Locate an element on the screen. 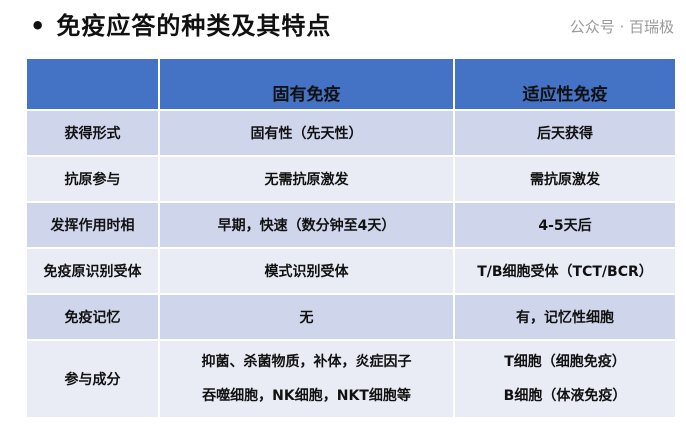  innate-cell: 早期，快速（数分钟至4天） is located at coordinates (306, 225).